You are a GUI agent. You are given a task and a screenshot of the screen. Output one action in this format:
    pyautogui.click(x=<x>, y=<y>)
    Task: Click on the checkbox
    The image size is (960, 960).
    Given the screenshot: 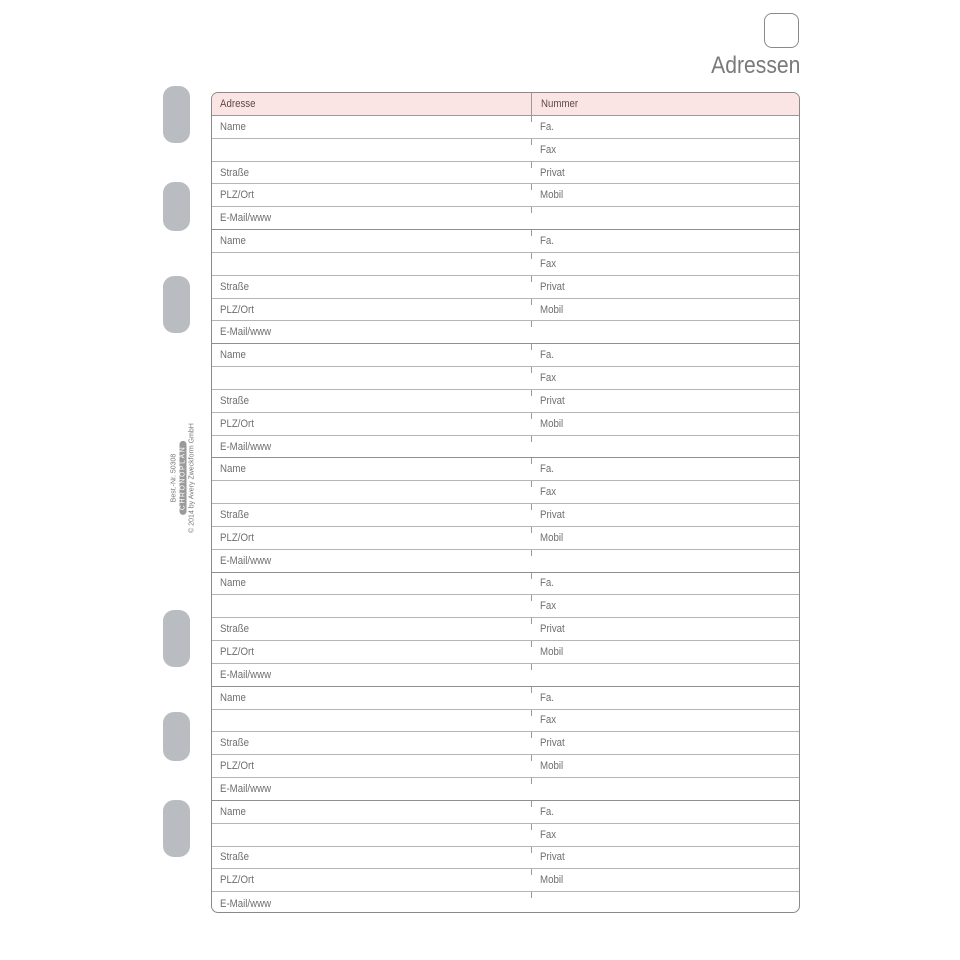 What is the action you would take?
    pyautogui.click(x=781, y=30)
    